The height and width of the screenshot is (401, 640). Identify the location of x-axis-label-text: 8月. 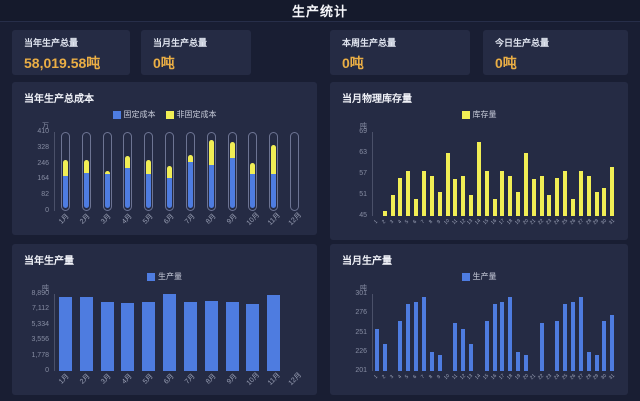
(211, 219).